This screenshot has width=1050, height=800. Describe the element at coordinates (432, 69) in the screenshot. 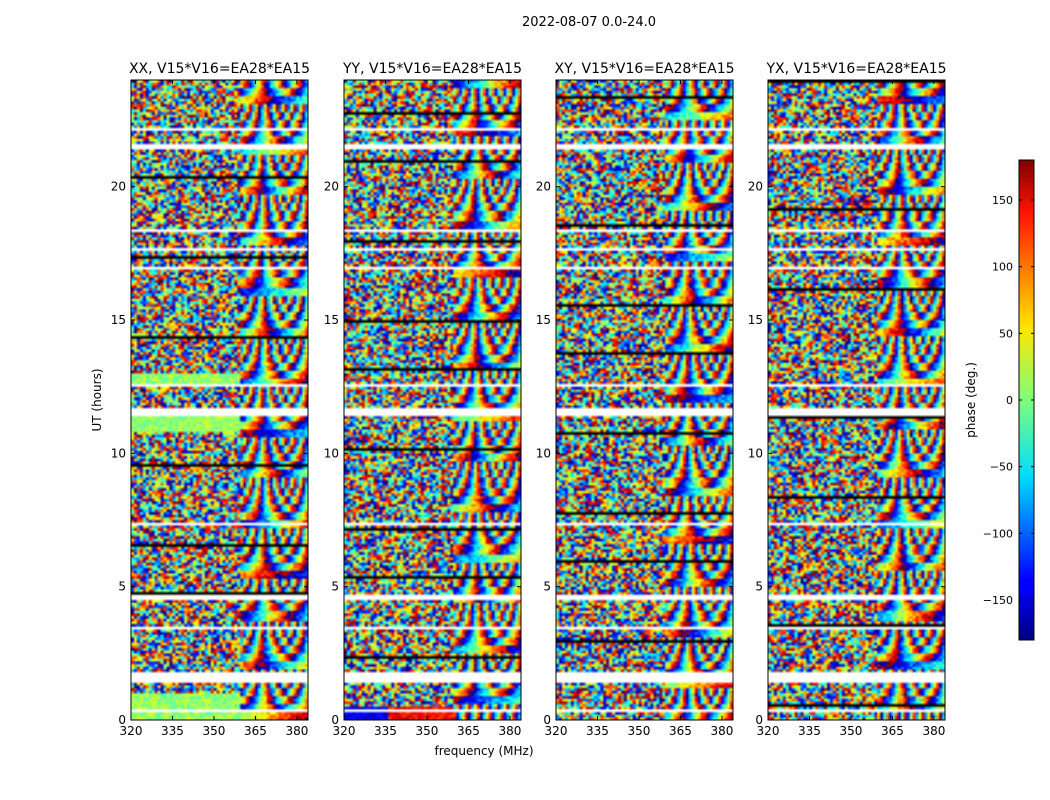

I see `panel-2-title: YY, V15*V16=EA28*EA15` at that location.